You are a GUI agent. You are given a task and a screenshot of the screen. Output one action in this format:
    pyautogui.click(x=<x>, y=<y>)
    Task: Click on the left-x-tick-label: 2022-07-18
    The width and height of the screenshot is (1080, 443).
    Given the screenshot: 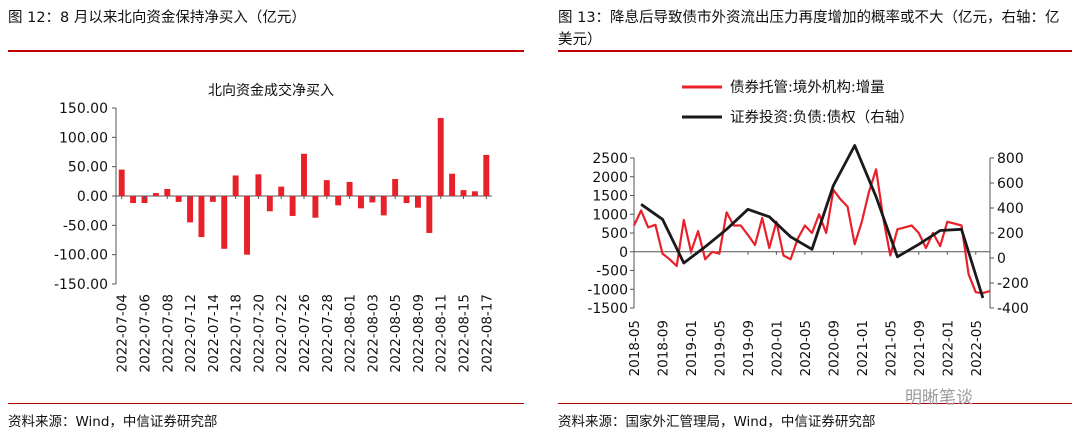 What is the action you would take?
    pyautogui.click(x=237, y=333)
    